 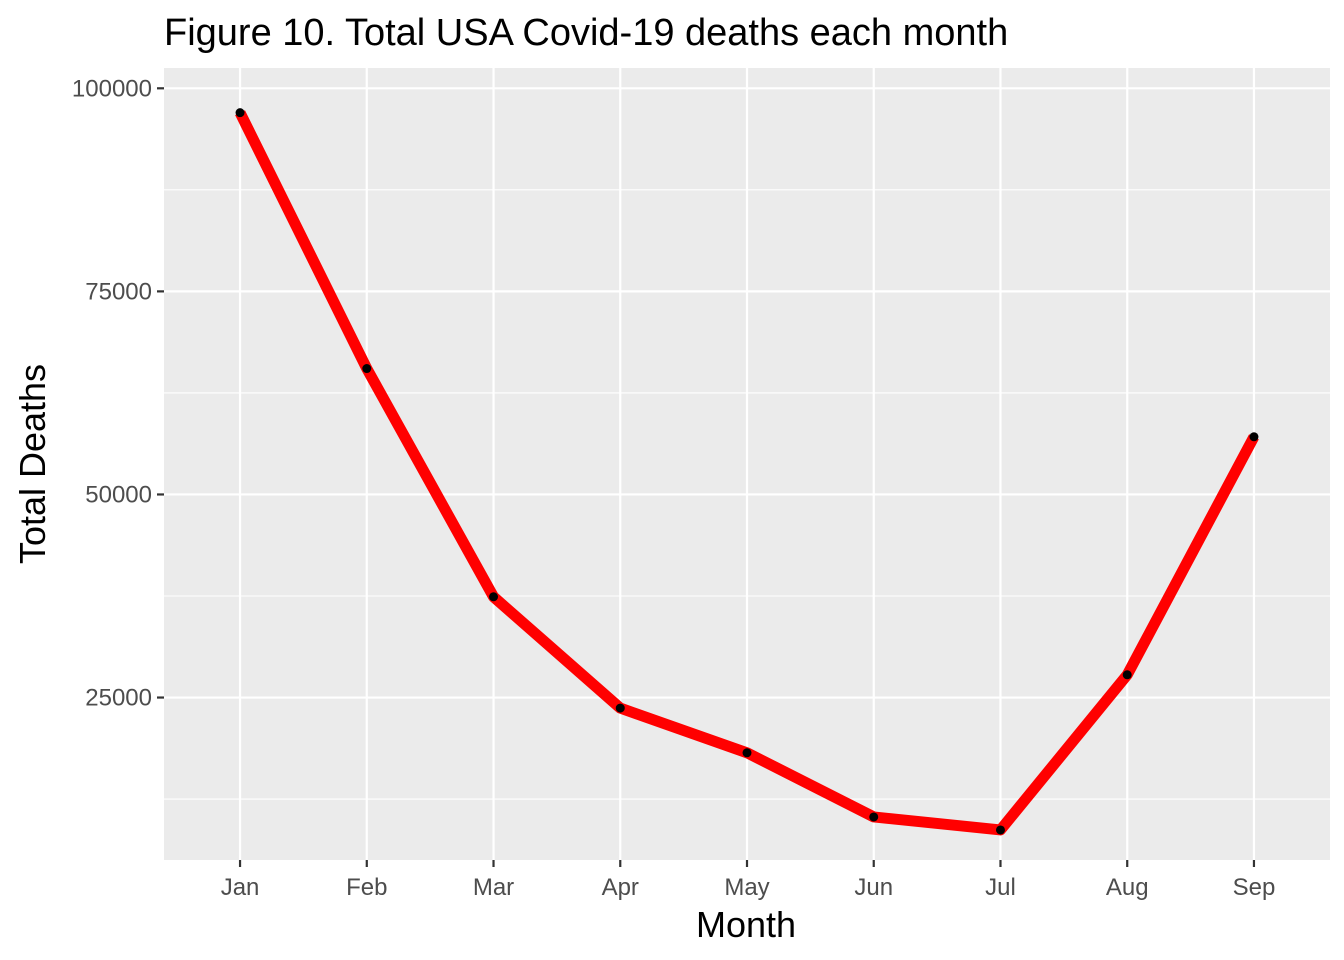 I want to click on y-tick-label: 100000, so click(x=112, y=88).